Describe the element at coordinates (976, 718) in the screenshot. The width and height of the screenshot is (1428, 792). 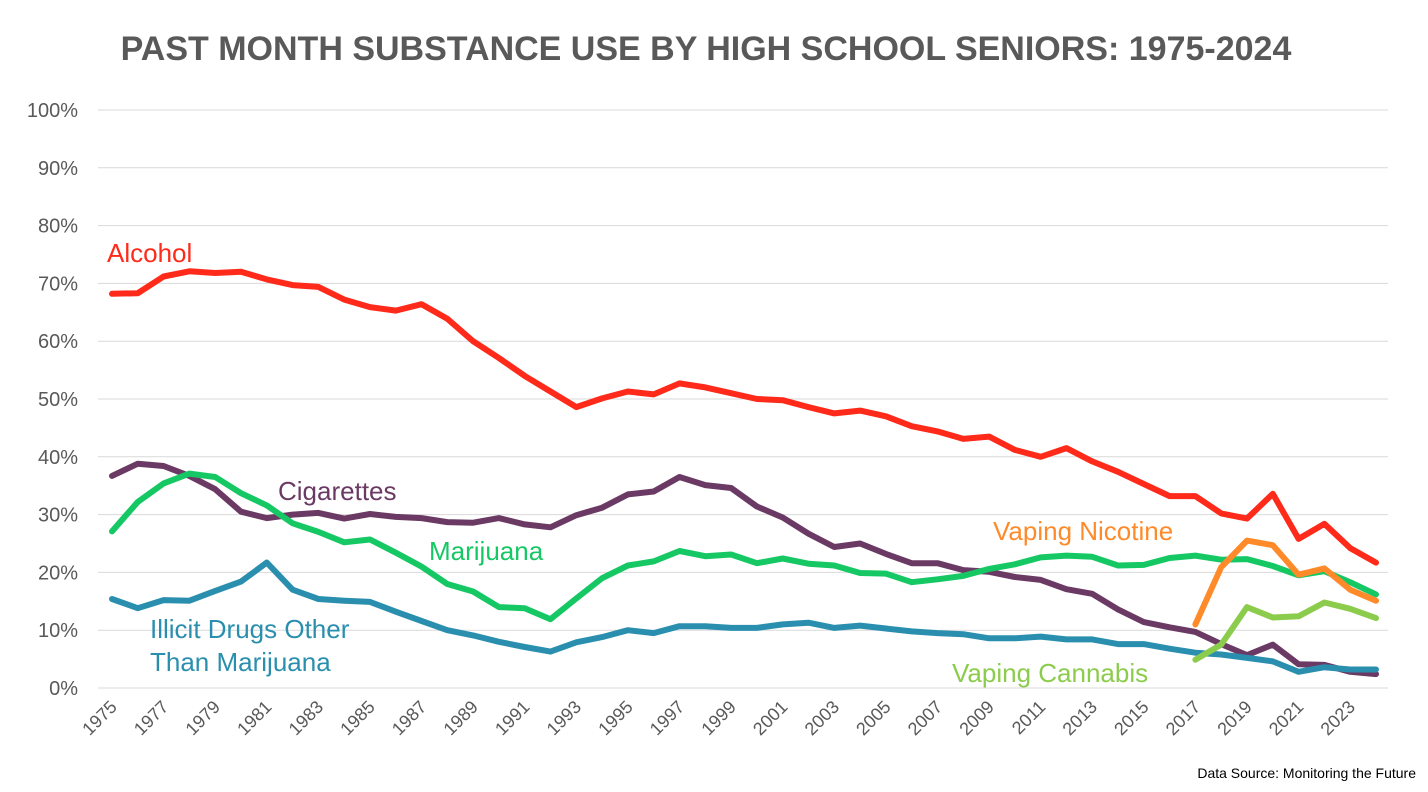
I see `x-tick-label: 2009` at that location.